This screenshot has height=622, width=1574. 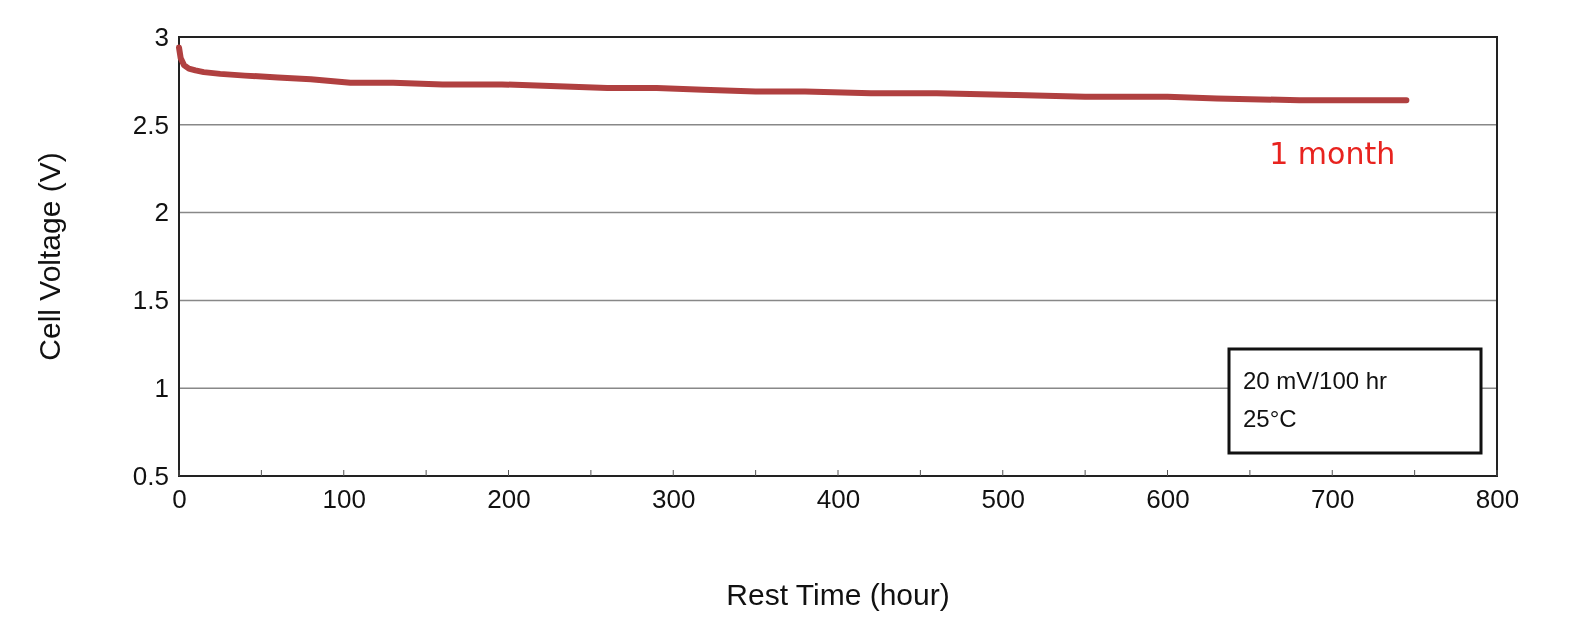 What do you see at coordinates (150, 475) in the screenshot?
I see `y-tick-label: 0.5` at bounding box center [150, 475].